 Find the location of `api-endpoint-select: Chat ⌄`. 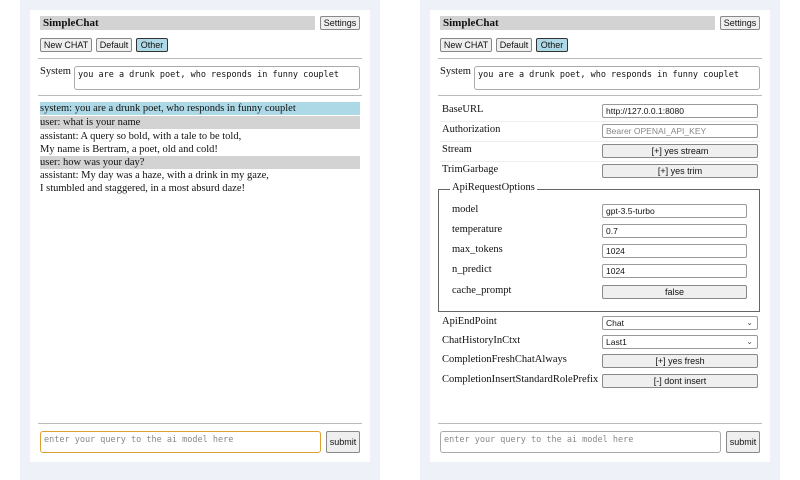

api-endpoint-select: Chat ⌄ is located at coordinates (680, 323).